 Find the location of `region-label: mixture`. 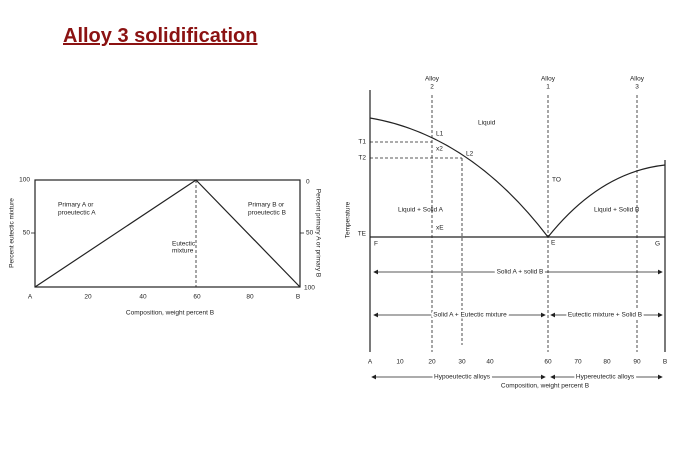

region-label: mixture is located at coordinates (183, 251).